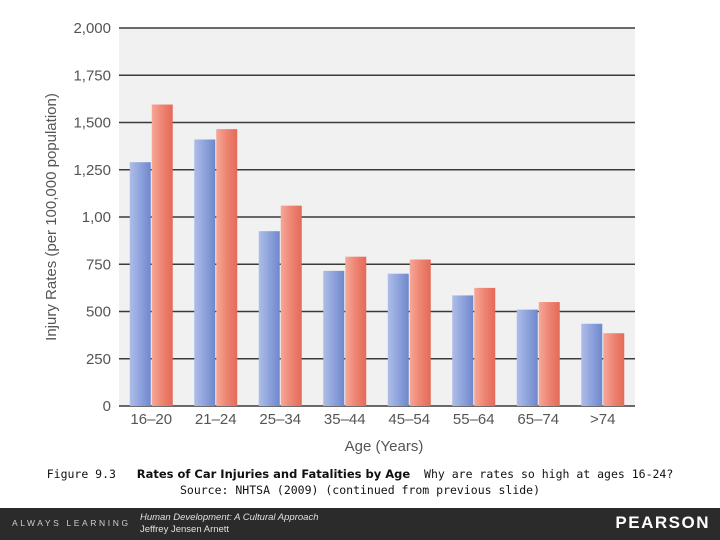 The width and height of the screenshot is (720, 540). I want to click on y-tick-label: 750, so click(98, 264).